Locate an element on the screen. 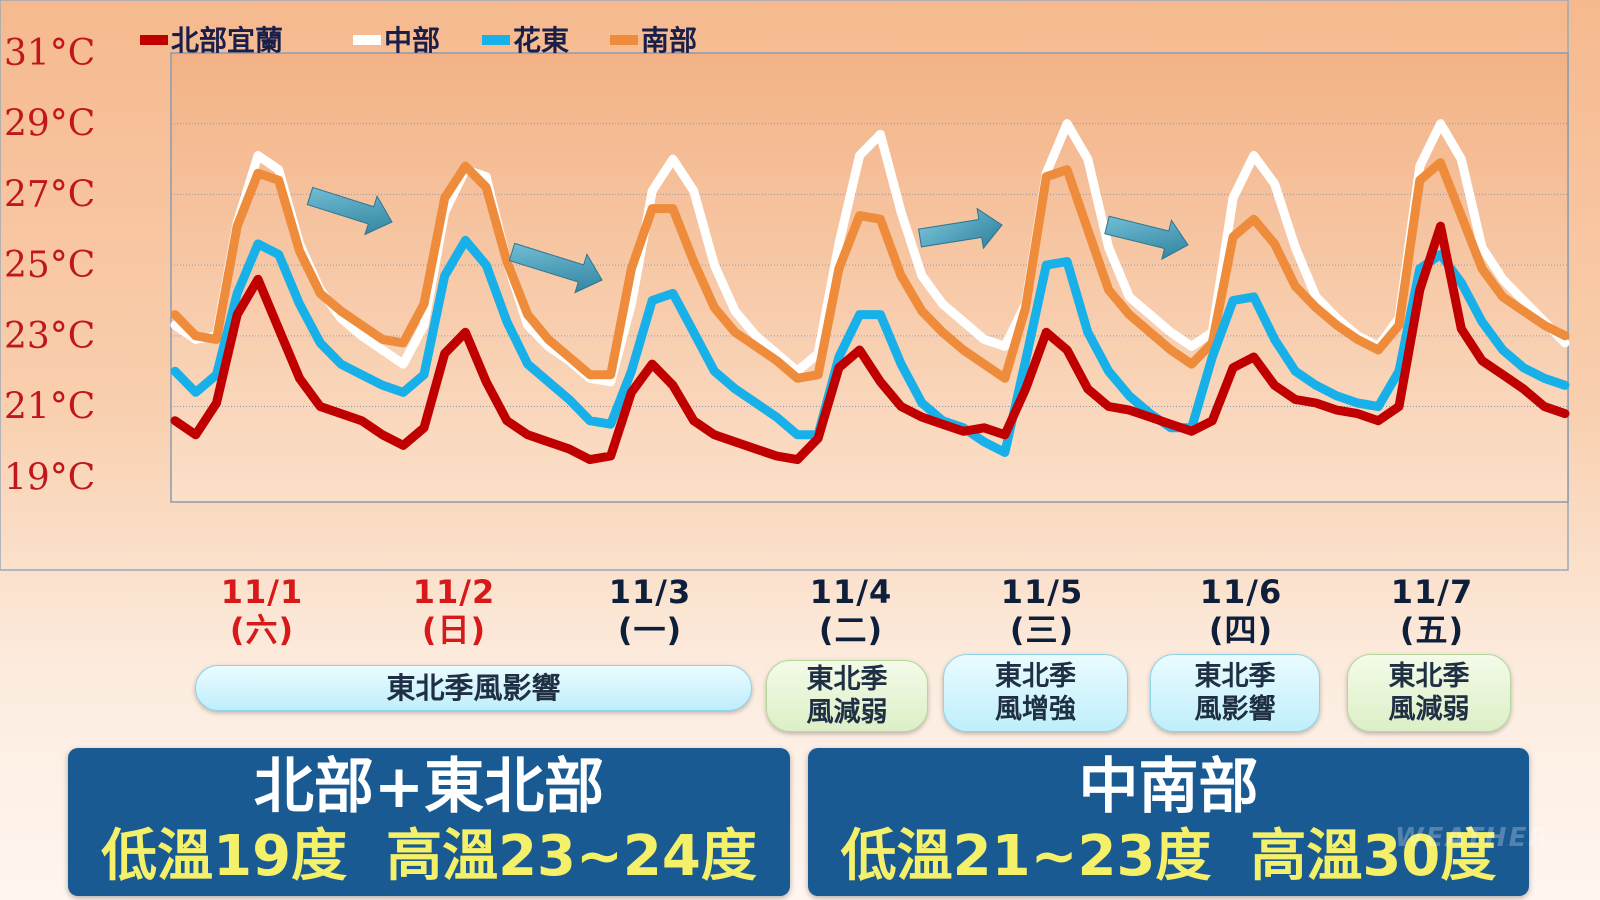  wind-arrows is located at coordinates (747, 240).